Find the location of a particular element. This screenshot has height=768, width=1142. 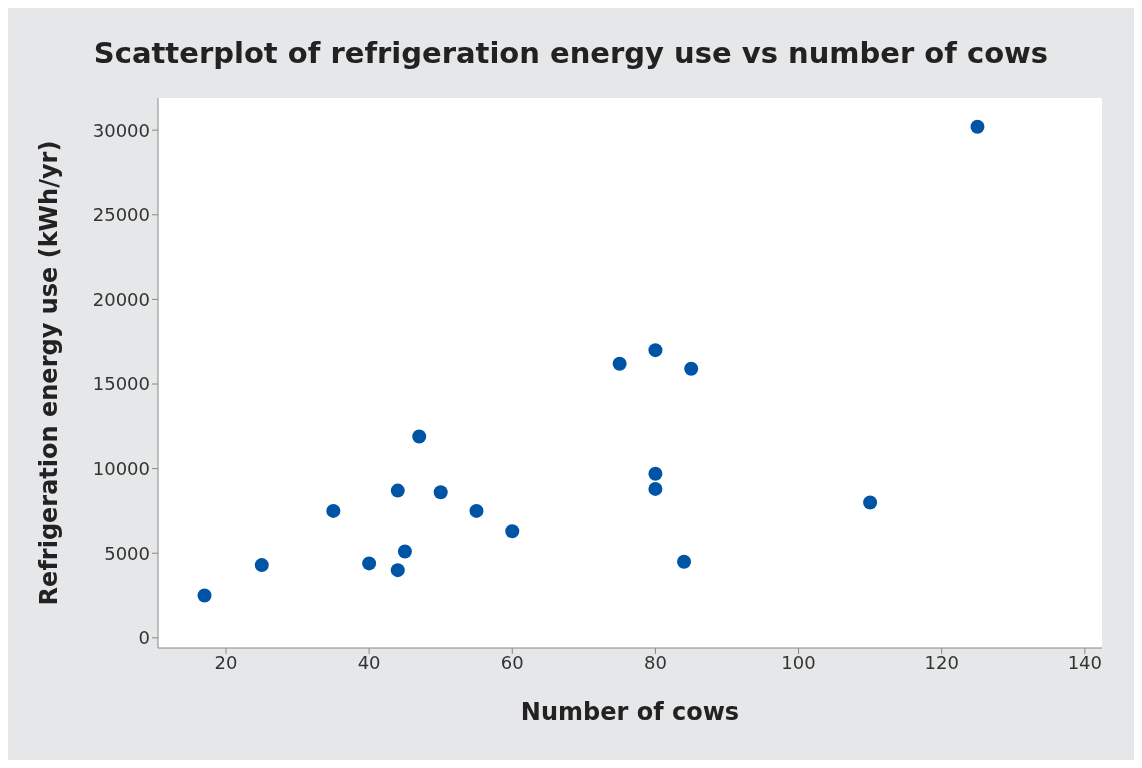

y-tick-label: 20000 is located at coordinates (121, 299).